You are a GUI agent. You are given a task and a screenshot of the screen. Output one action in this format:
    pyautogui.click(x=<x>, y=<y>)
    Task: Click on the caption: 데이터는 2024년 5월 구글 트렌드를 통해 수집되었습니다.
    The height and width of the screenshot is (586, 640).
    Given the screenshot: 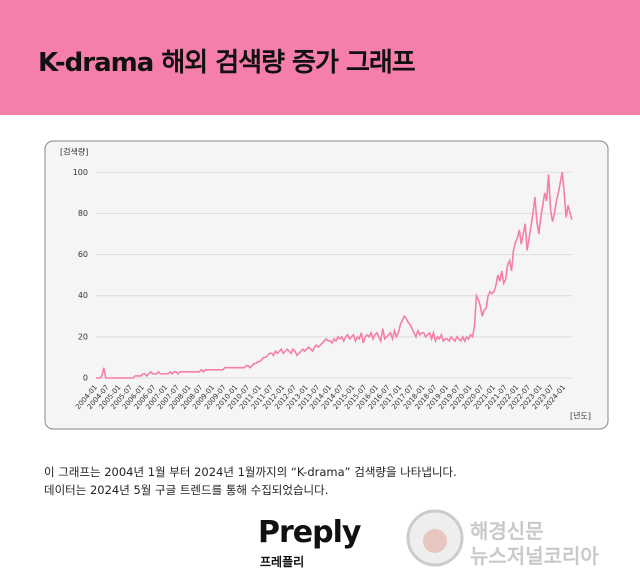 What is the action you would take?
    pyautogui.click(x=186, y=490)
    